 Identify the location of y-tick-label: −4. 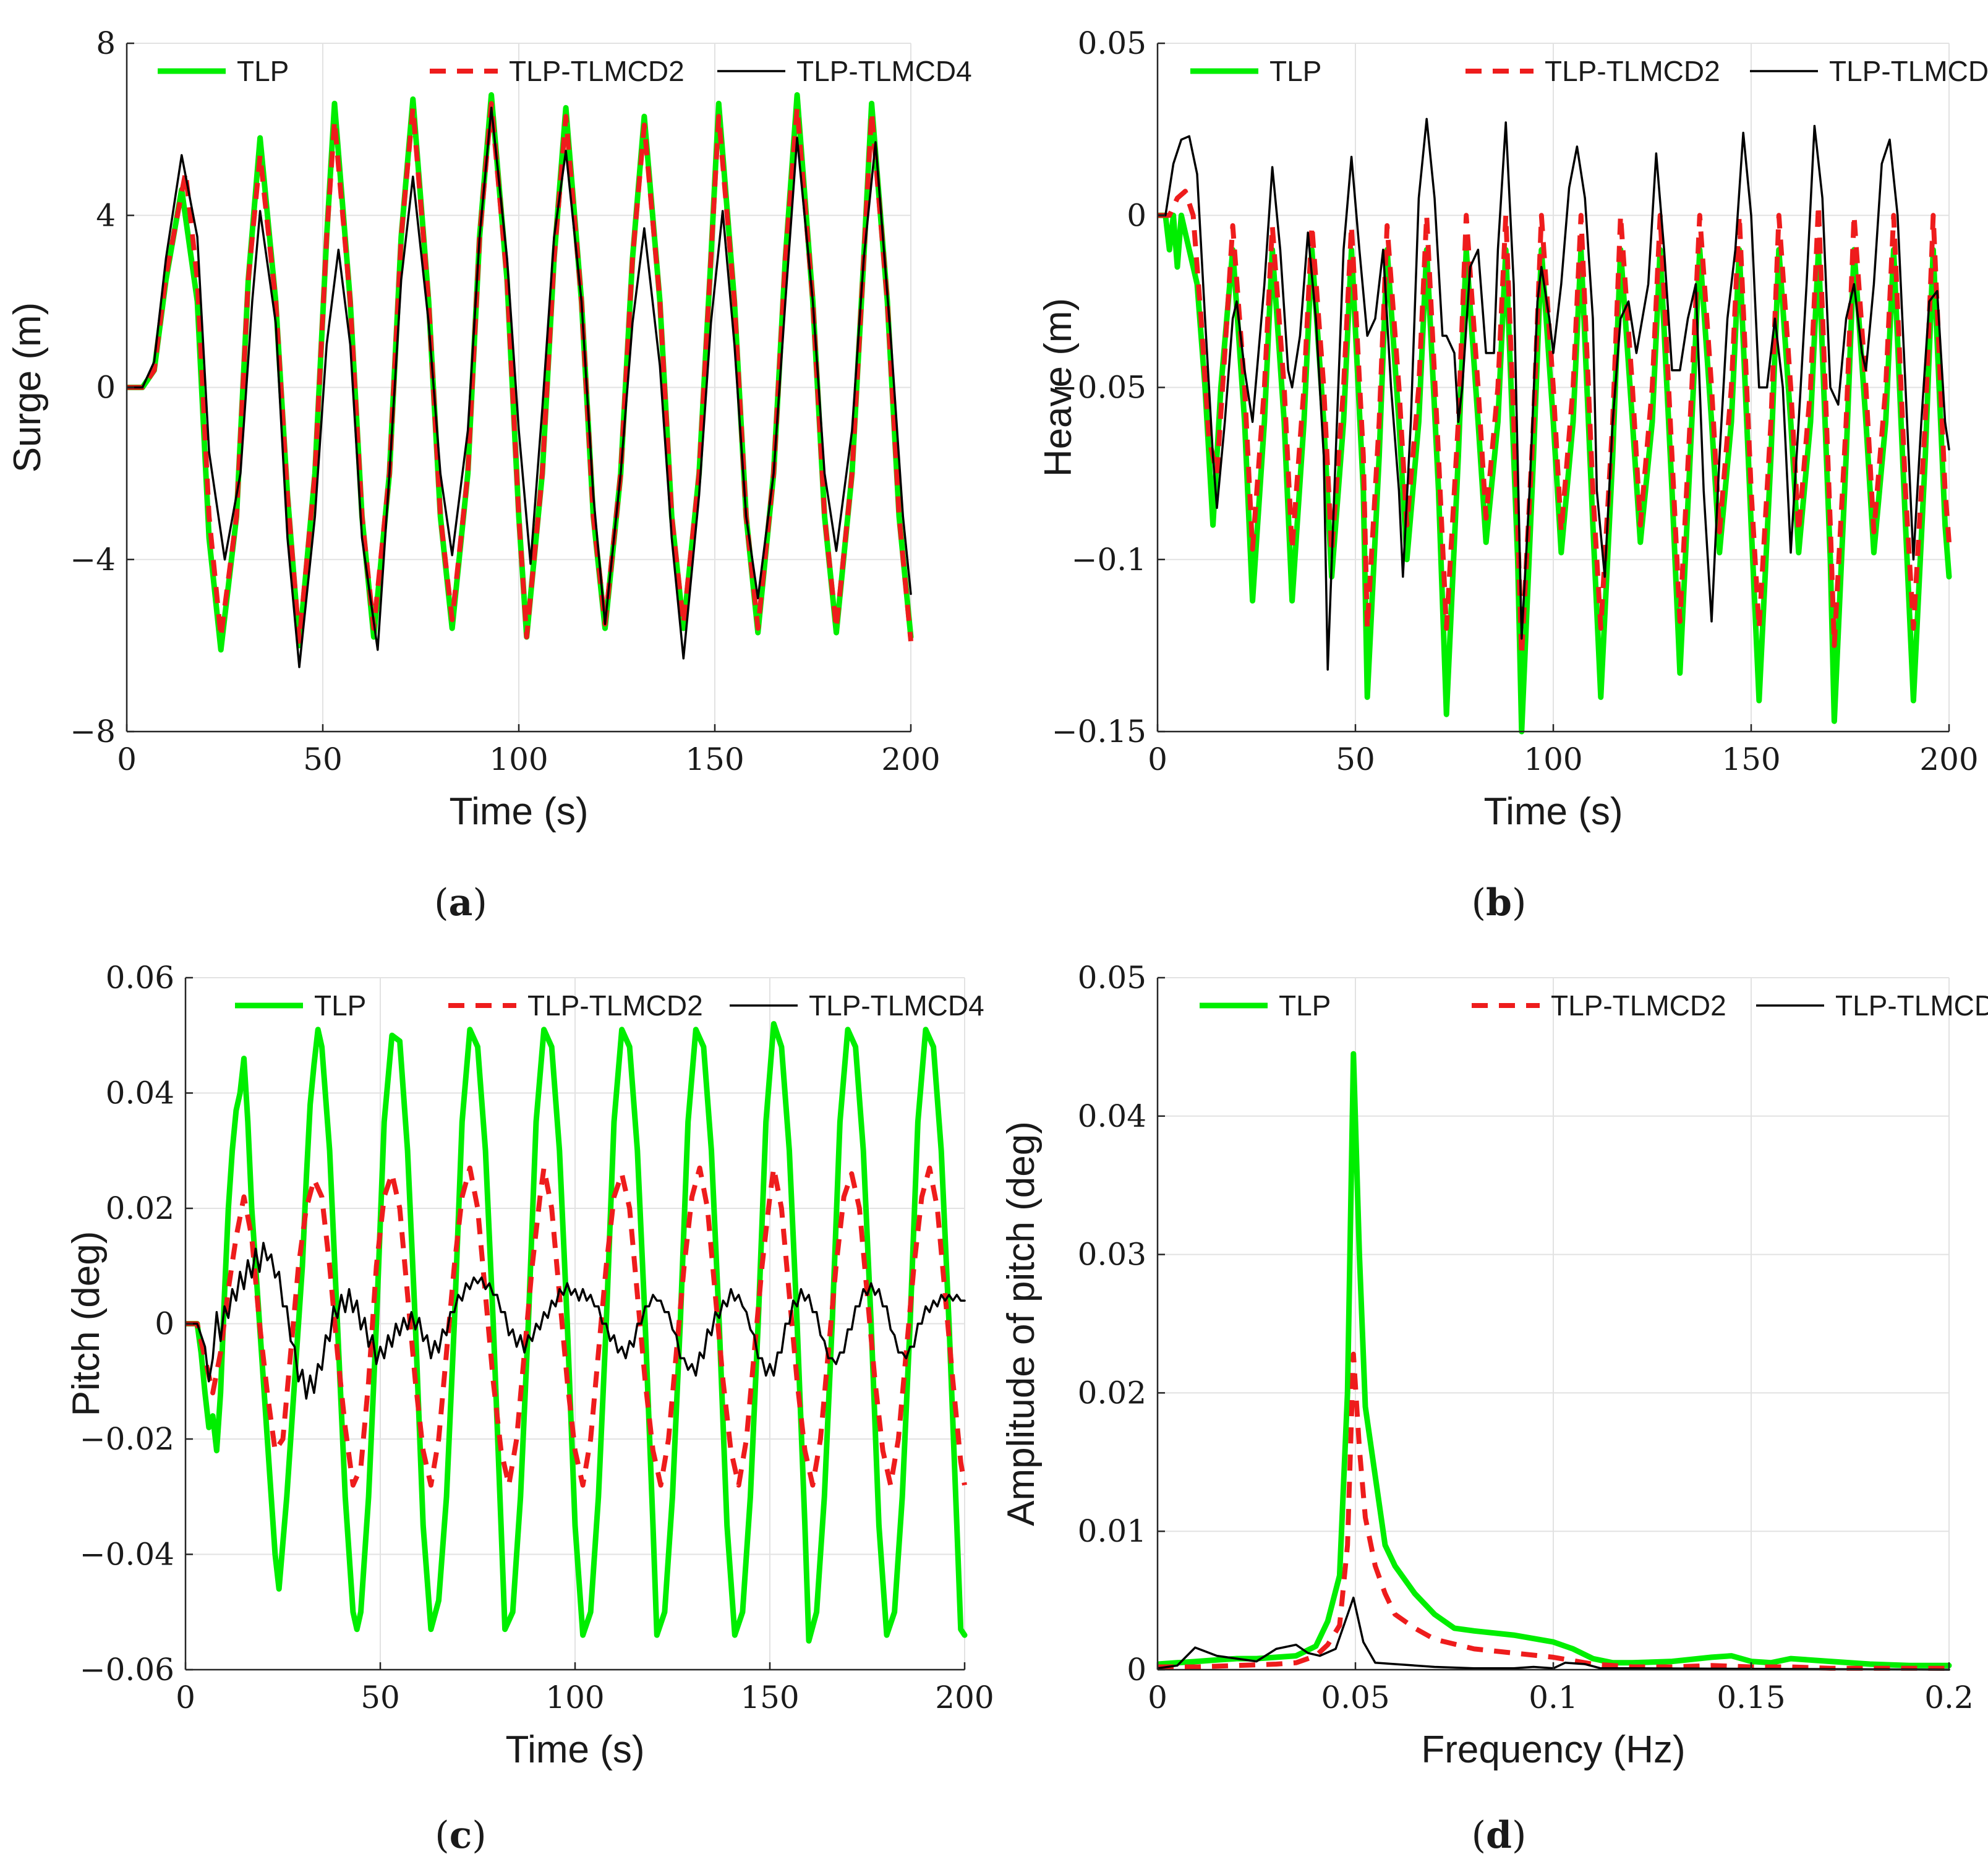
(93, 560).